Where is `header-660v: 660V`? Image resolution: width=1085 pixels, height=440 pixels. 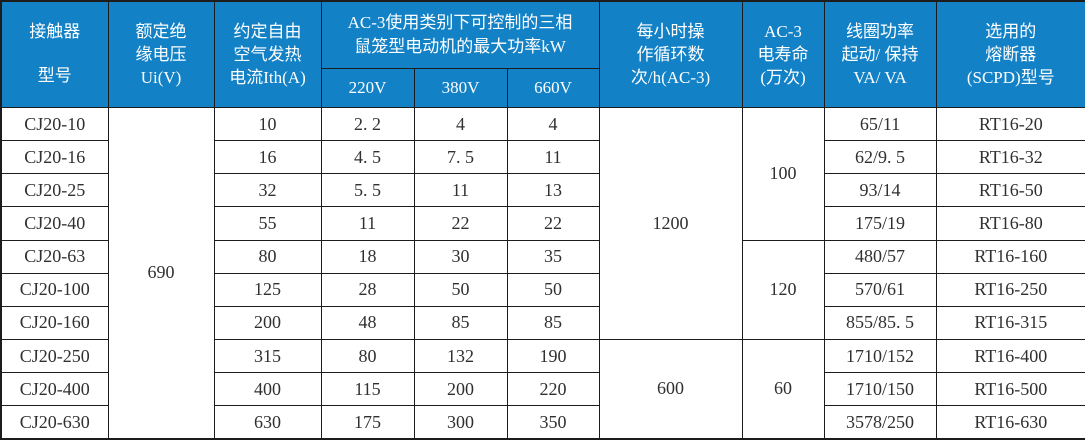
header-660v: 660V is located at coordinates (553, 87).